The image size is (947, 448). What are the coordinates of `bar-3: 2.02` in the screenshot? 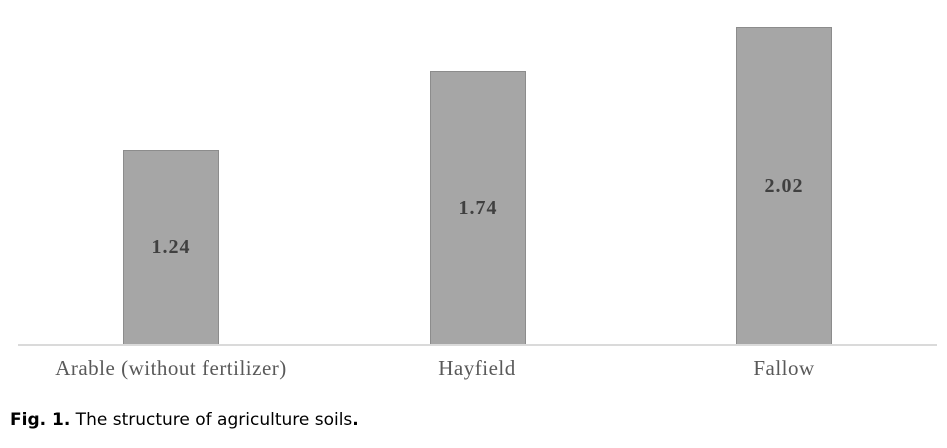 It's located at (784, 186).